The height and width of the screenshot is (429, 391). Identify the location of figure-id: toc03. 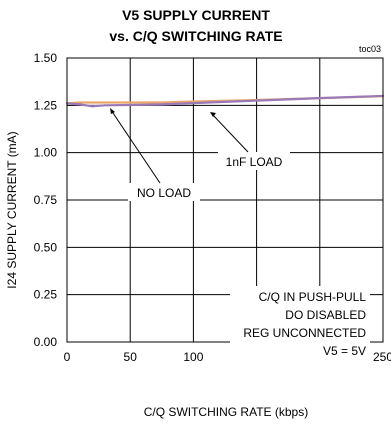
(370, 49).